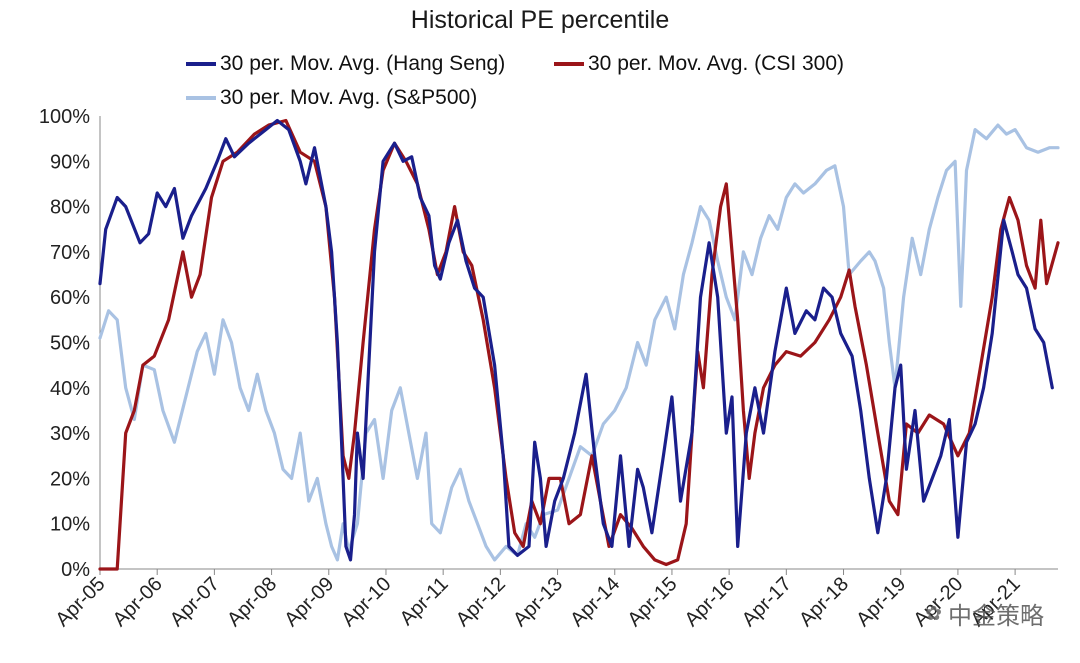  What do you see at coordinates (540, 20) in the screenshot?
I see `chart-title: Historical PE percentile` at bounding box center [540, 20].